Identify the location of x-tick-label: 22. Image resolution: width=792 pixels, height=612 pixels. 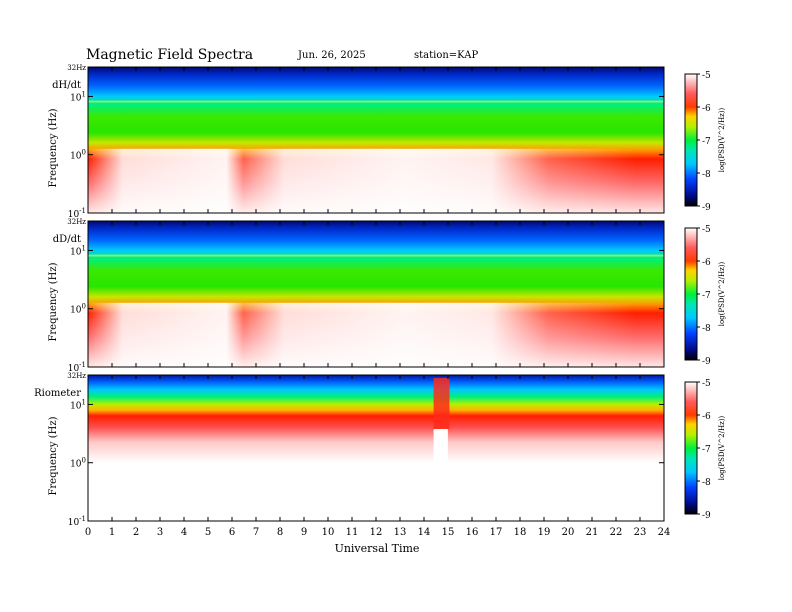
(616, 532).